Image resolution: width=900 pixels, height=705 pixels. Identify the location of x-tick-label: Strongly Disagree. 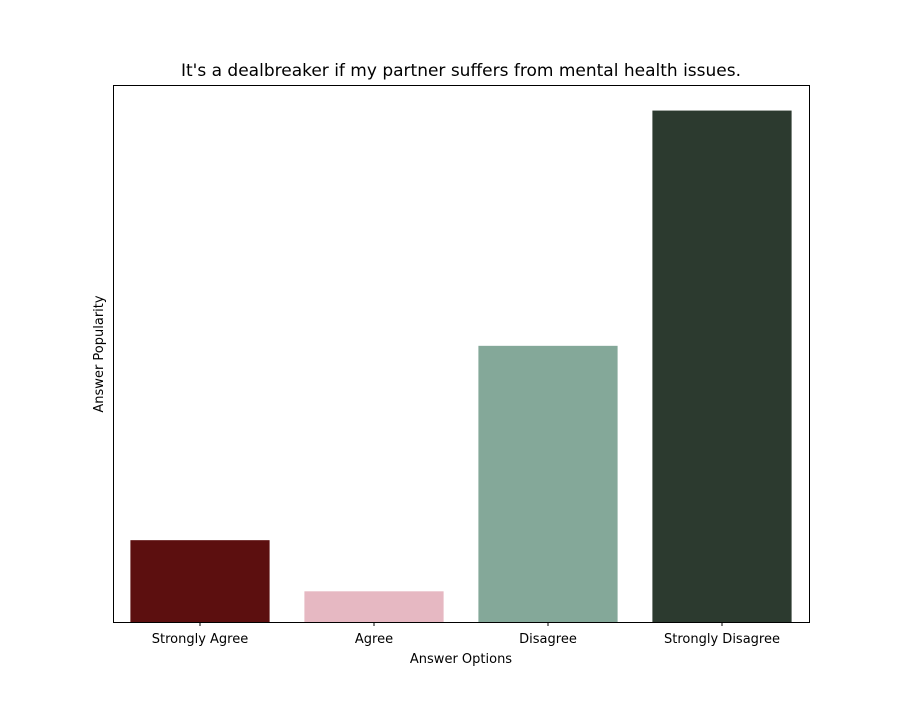
(722, 639).